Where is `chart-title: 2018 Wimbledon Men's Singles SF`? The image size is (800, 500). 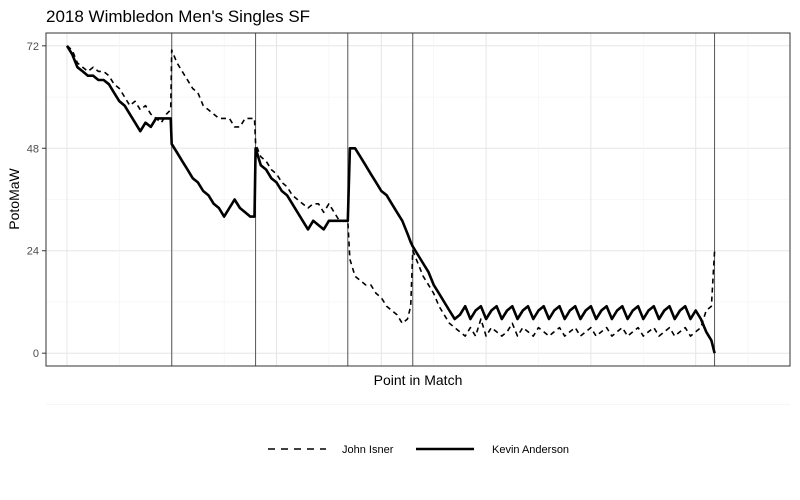
chart-title: 2018 Wimbledon Men's Singles SF is located at coordinates (178, 16).